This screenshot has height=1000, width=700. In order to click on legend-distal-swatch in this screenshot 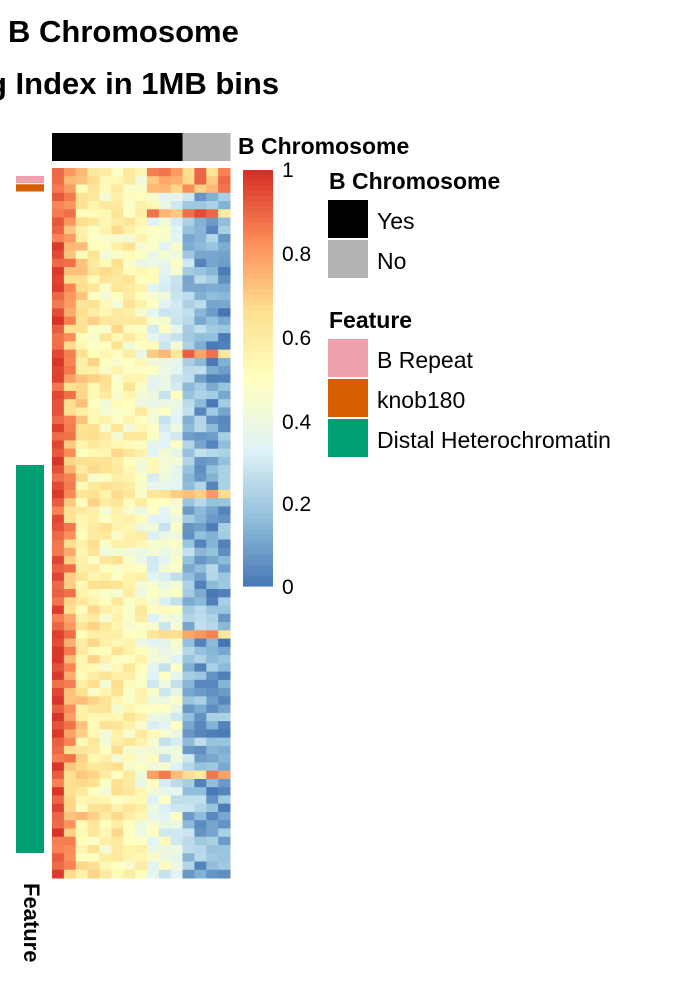, I will do `click(348, 438)`.